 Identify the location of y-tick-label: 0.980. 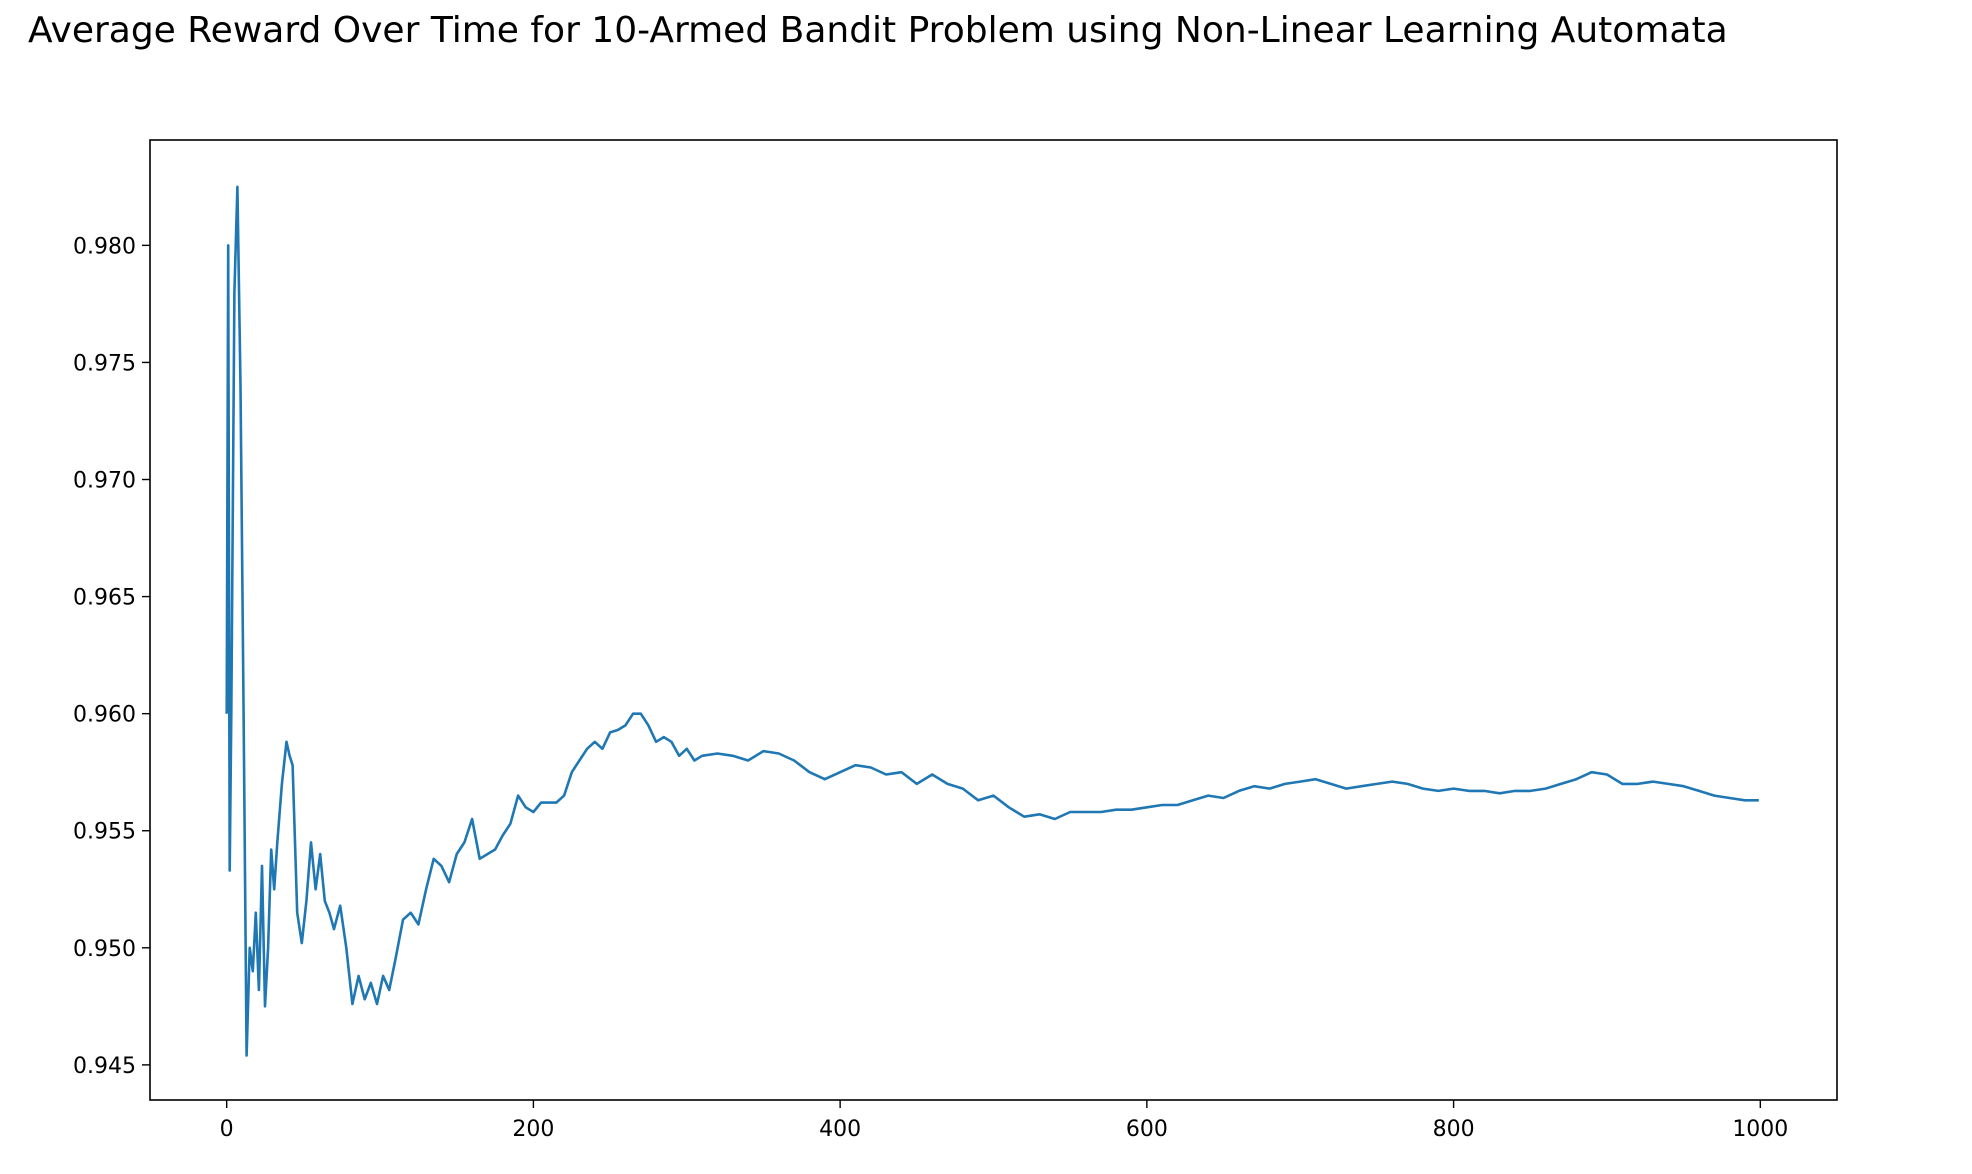
(104, 246).